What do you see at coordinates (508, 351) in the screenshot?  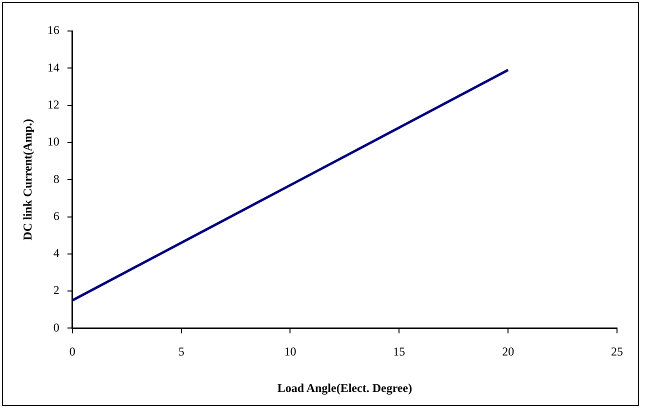 I see `x-tick-label: 20` at bounding box center [508, 351].